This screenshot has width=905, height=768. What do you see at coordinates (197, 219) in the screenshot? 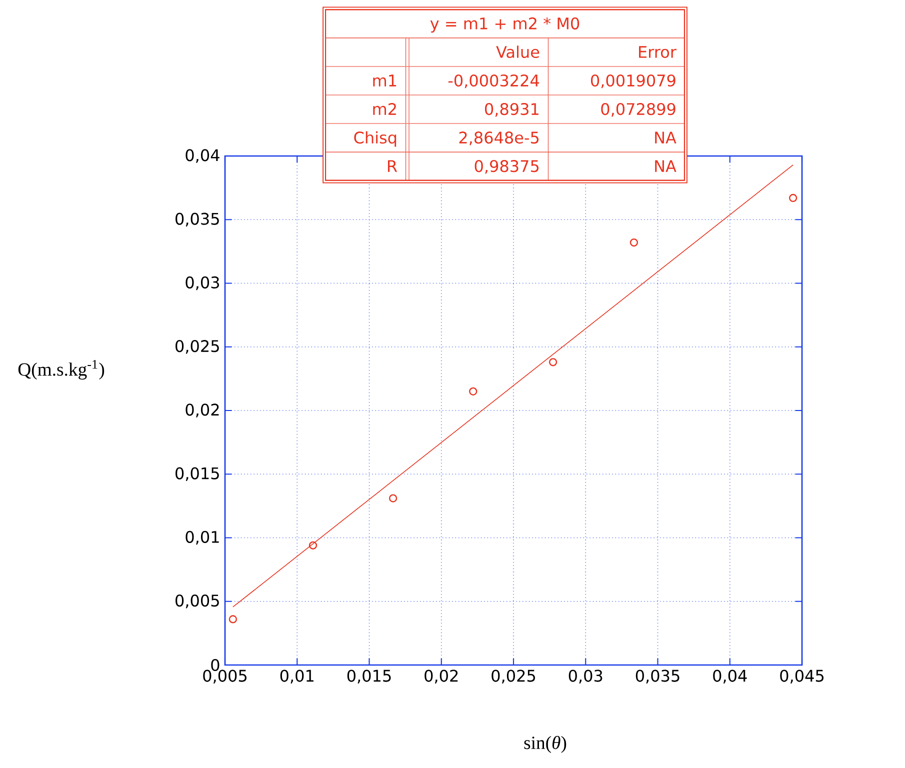
I see `y-tick-label: 0,035` at bounding box center [197, 219].